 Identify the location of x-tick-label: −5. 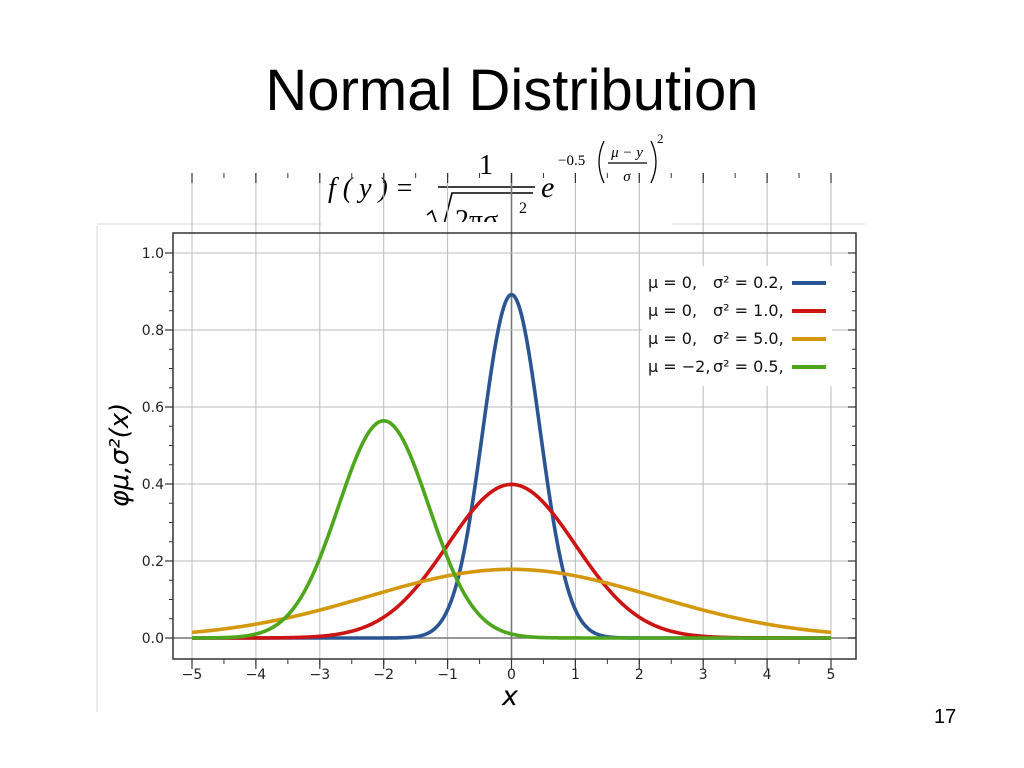
(192, 675).